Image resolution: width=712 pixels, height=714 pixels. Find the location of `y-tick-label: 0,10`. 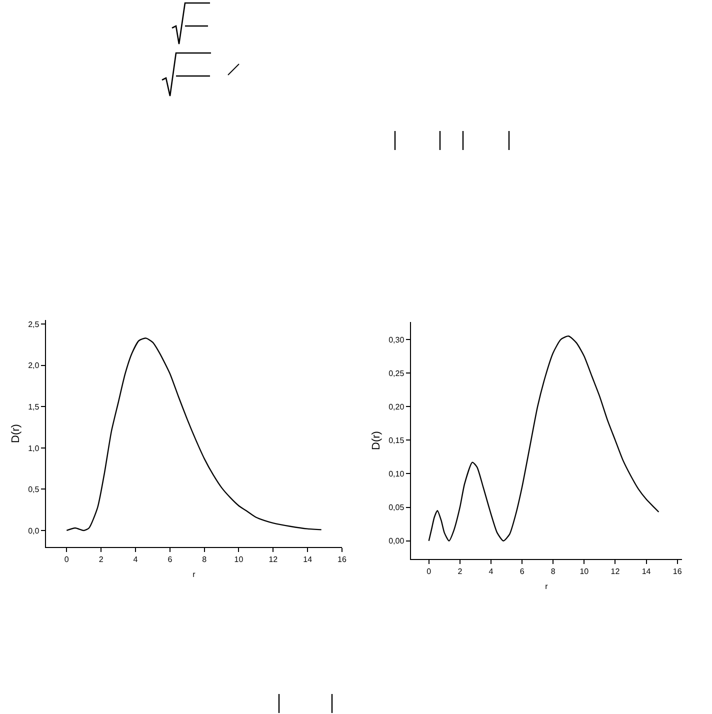

y-tick-label: 0,10 is located at coordinates (396, 474).